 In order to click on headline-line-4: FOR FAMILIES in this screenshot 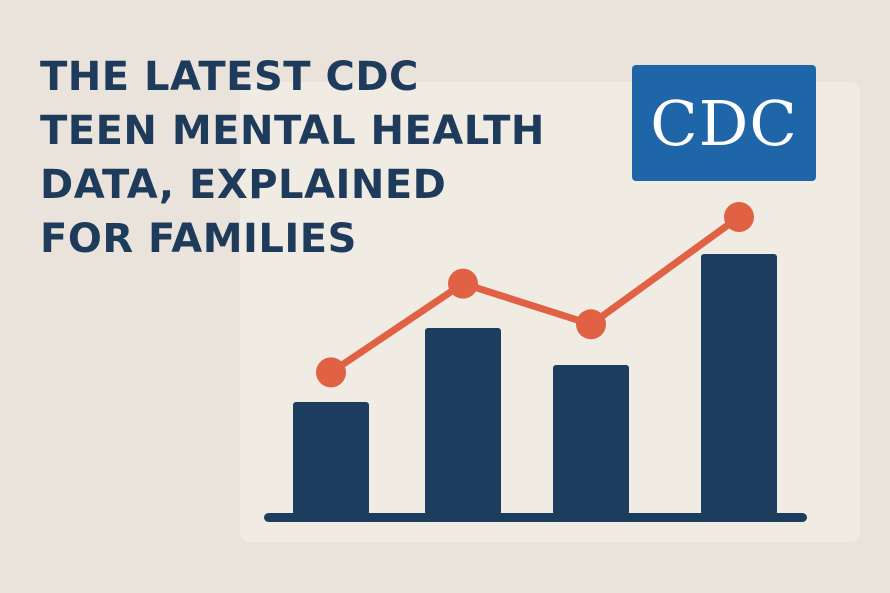, I will do `click(198, 239)`.